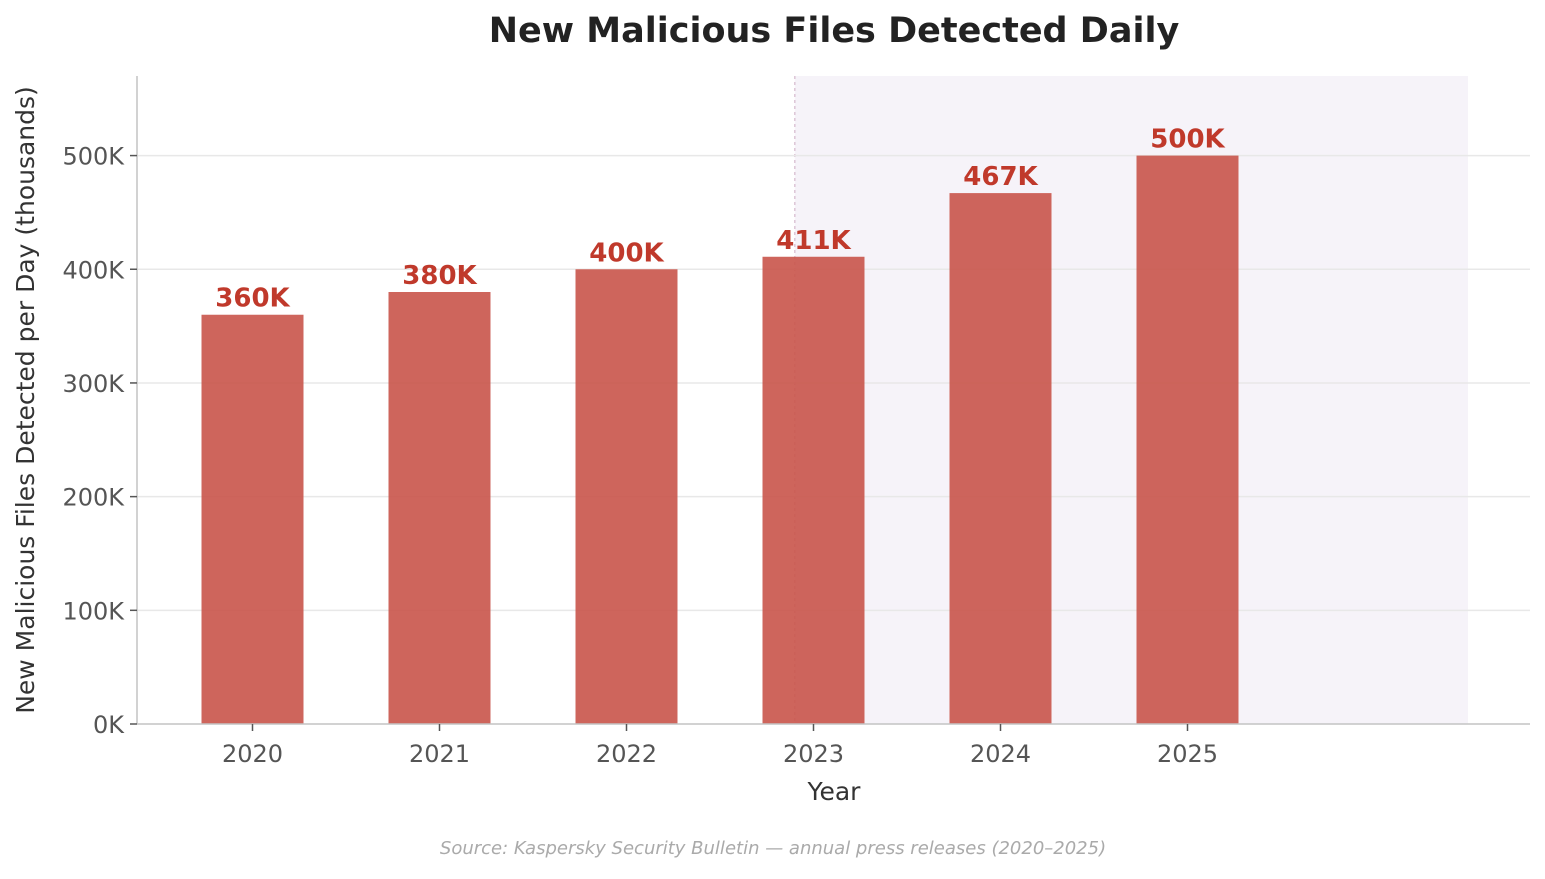 The width and height of the screenshot is (1545, 879). I want to click on y-tick-label: 400K, so click(93, 270).